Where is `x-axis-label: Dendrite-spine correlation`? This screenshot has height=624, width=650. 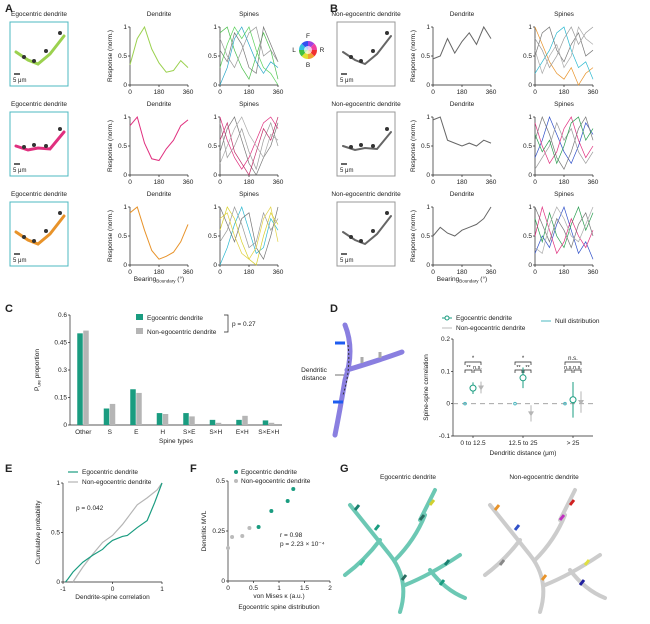 x-axis-label: Dendrite-spine correlation is located at coordinates (112, 597).